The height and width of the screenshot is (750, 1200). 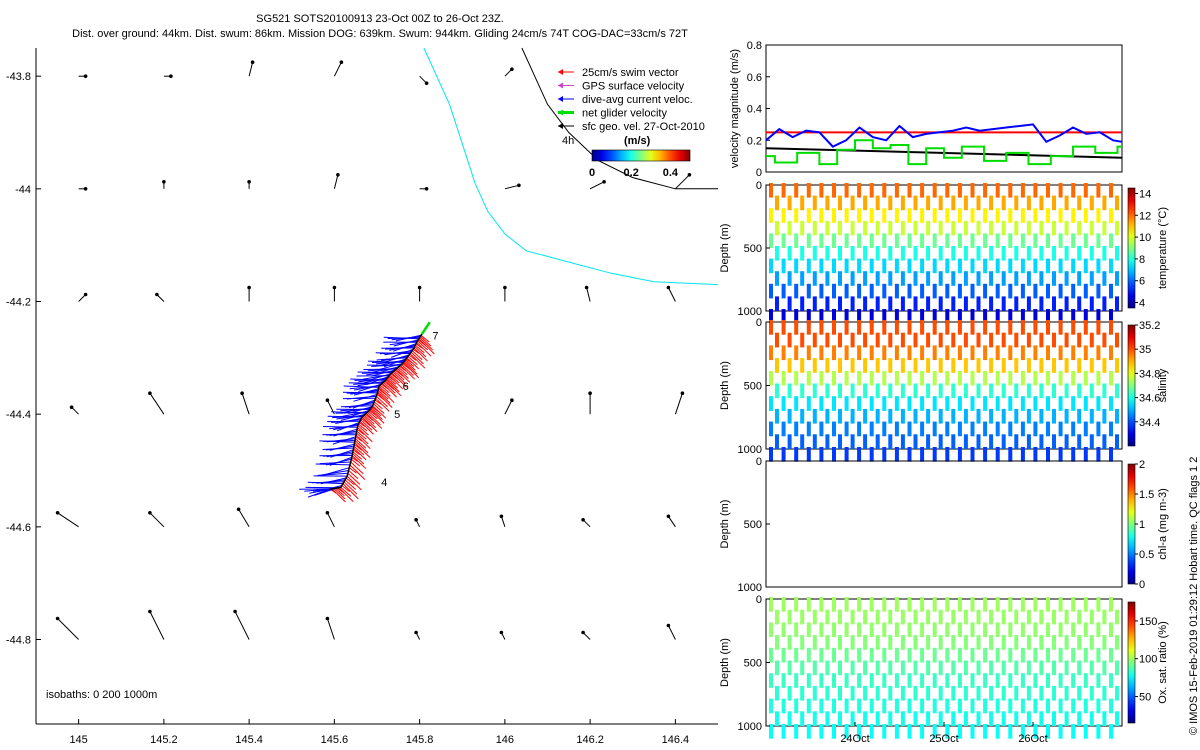 I want to click on map-y-tick-label: -44.8, so click(x=18, y=641).